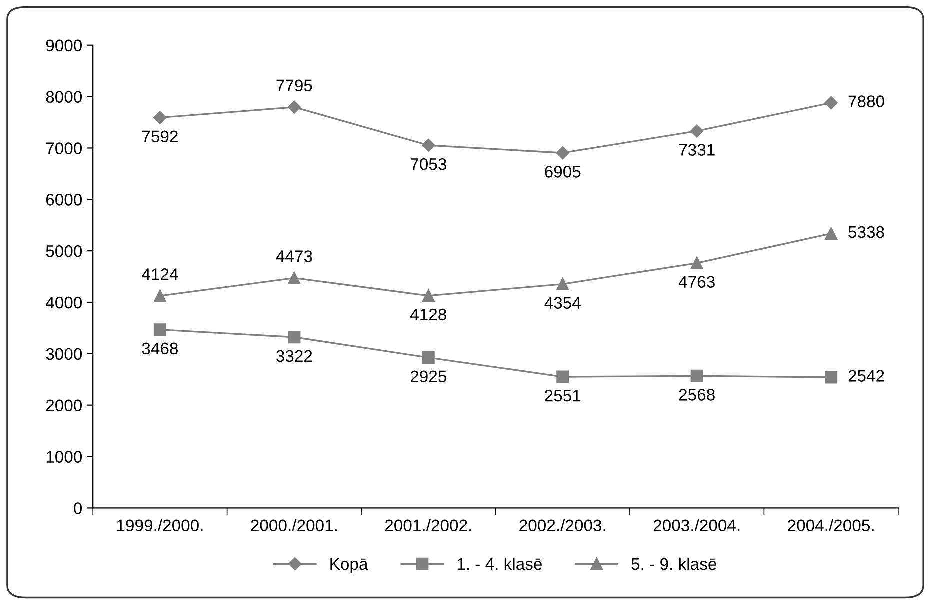  I want to click on data-label: 2925, so click(428, 376).